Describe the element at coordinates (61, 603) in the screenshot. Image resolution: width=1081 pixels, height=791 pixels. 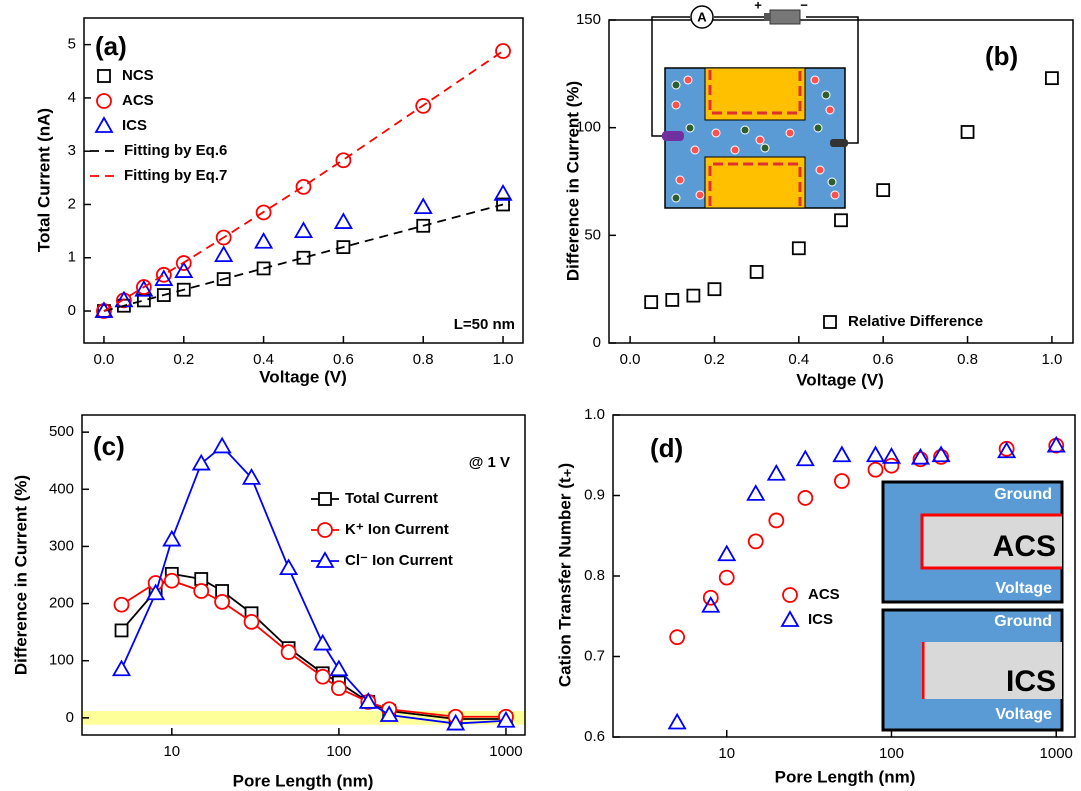
I see `y-tick-label: 200` at that location.